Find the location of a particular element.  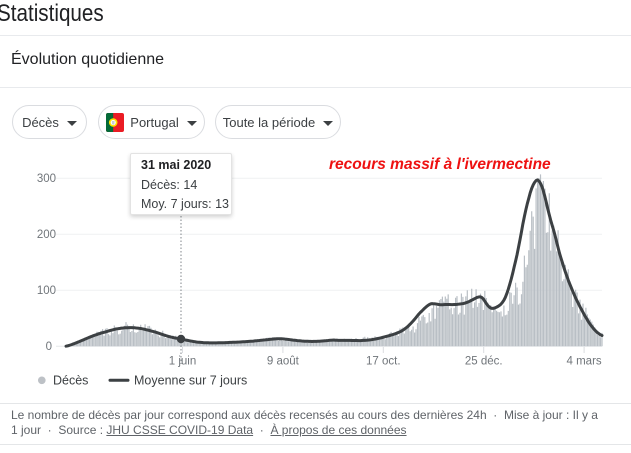

svg-text: 17 oct. is located at coordinates (383, 362).